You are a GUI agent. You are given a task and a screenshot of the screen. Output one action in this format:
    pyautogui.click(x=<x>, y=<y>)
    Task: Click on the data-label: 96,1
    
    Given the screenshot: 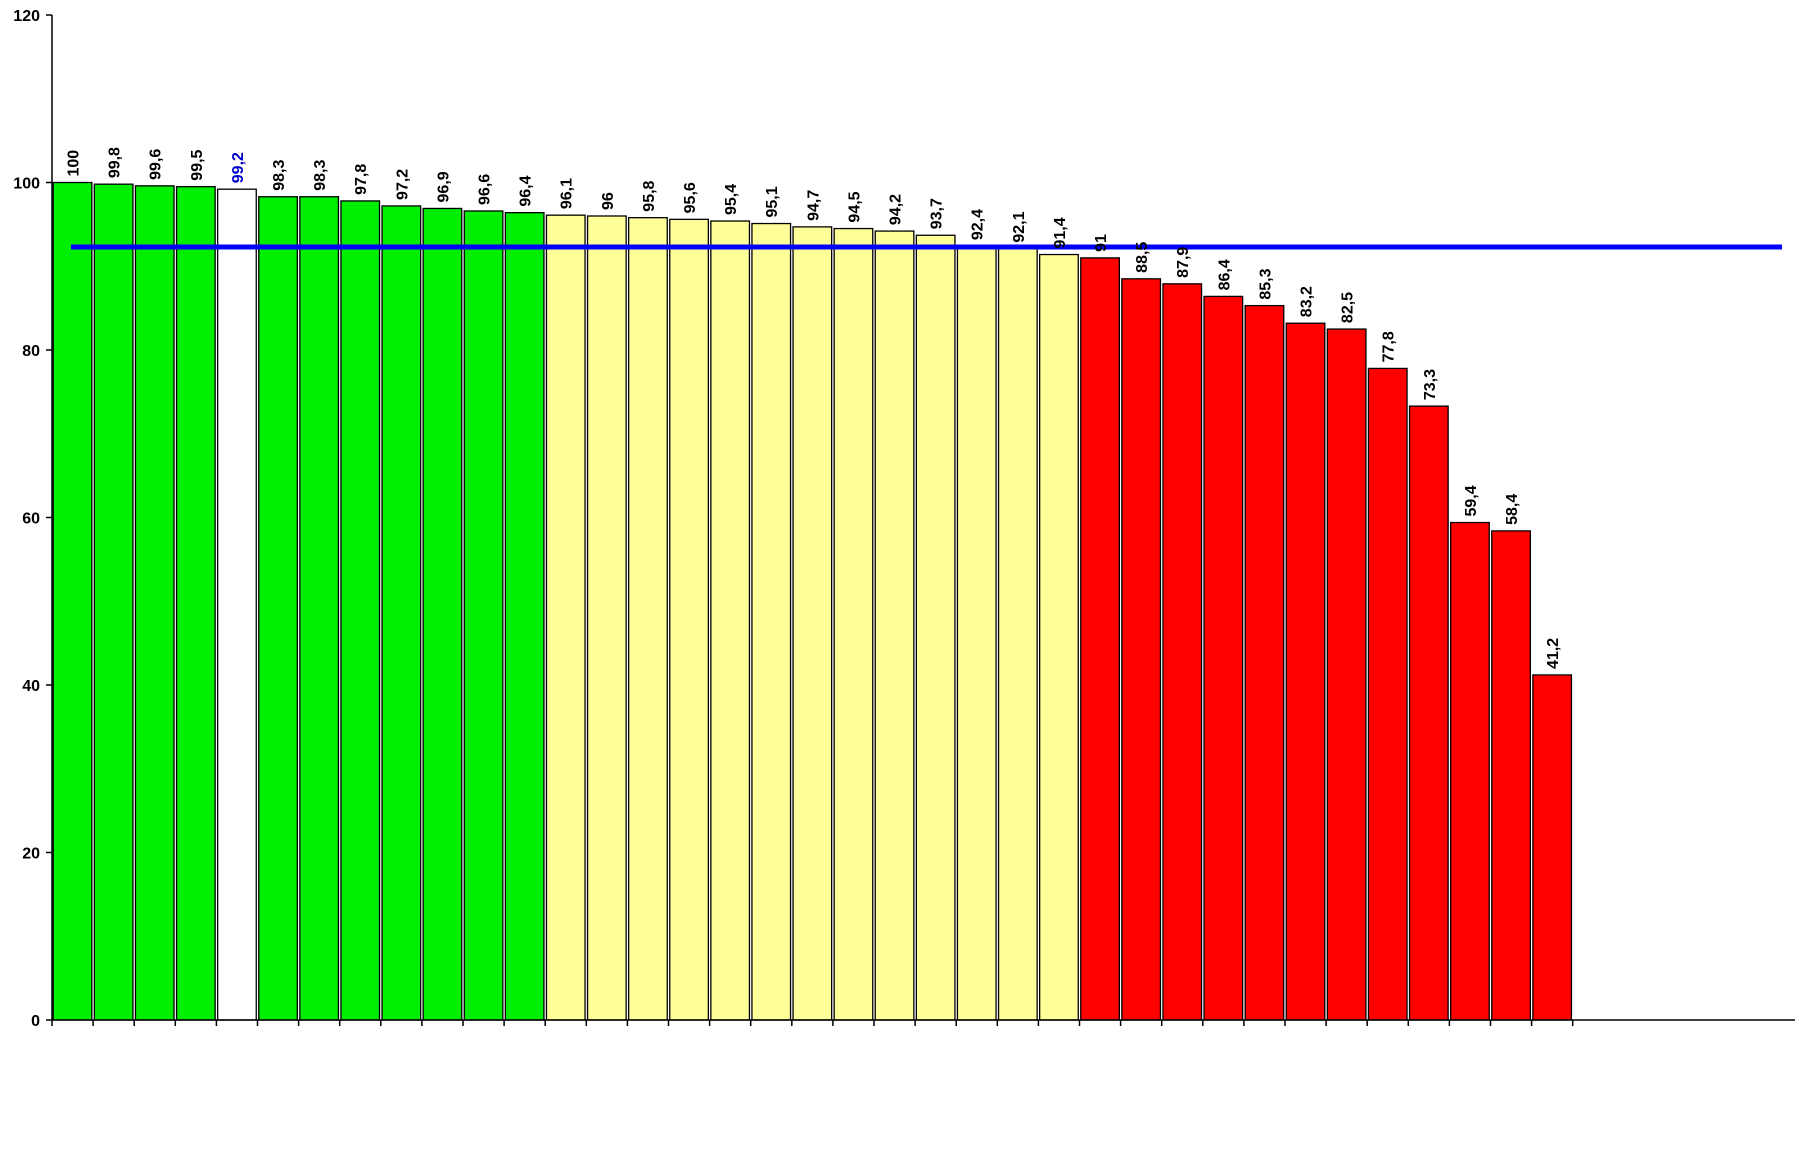 What is the action you would take?
    pyautogui.click(x=567, y=193)
    